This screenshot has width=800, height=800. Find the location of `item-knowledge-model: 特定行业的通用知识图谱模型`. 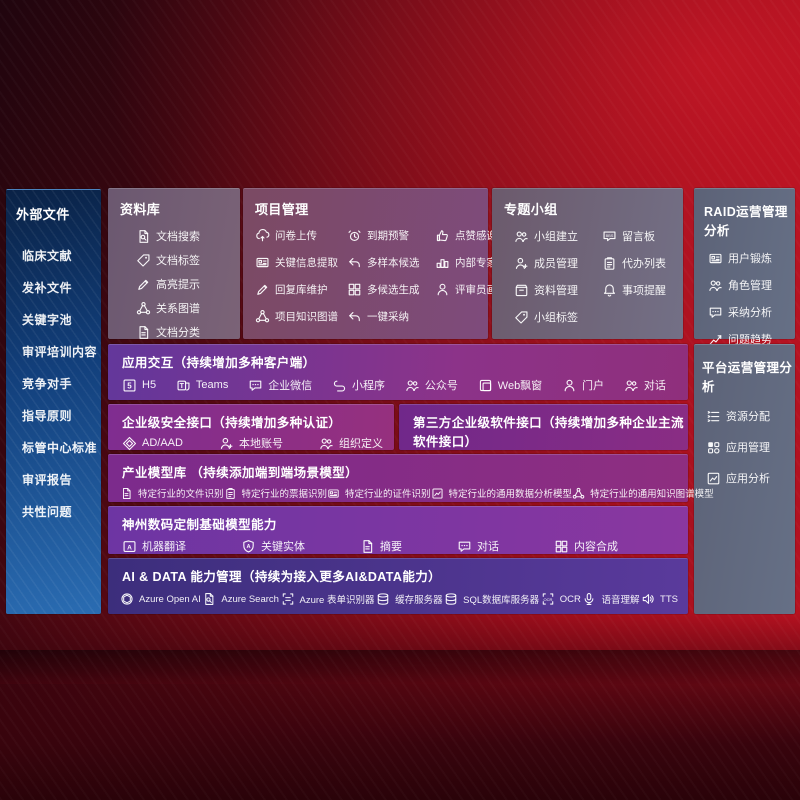

item-knowledge-model: 特定行业的通用知识图谱模型 is located at coordinates (643, 493).